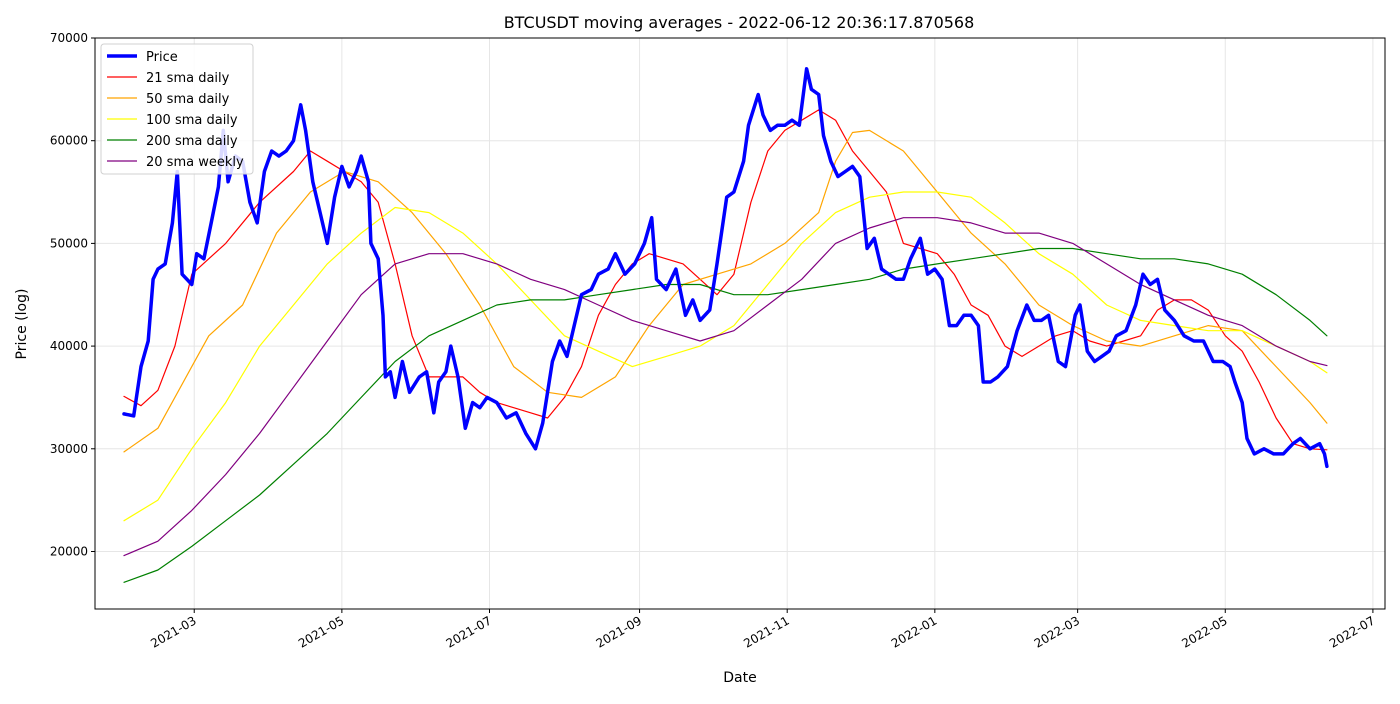  I want to click on legend-entry-label: 100 sma daily, so click(192, 120).